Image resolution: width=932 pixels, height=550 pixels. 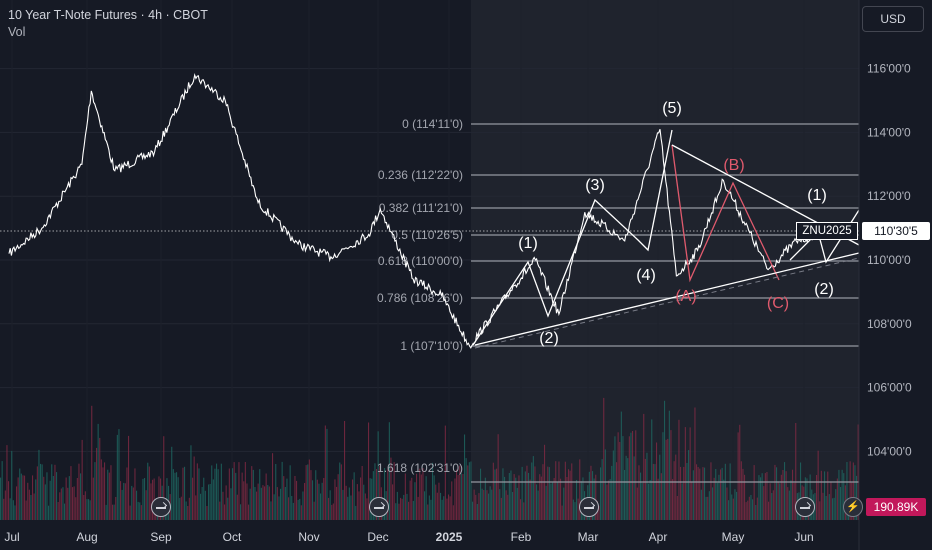 I want to click on x-tick-label: Jul, so click(x=11, y=537).